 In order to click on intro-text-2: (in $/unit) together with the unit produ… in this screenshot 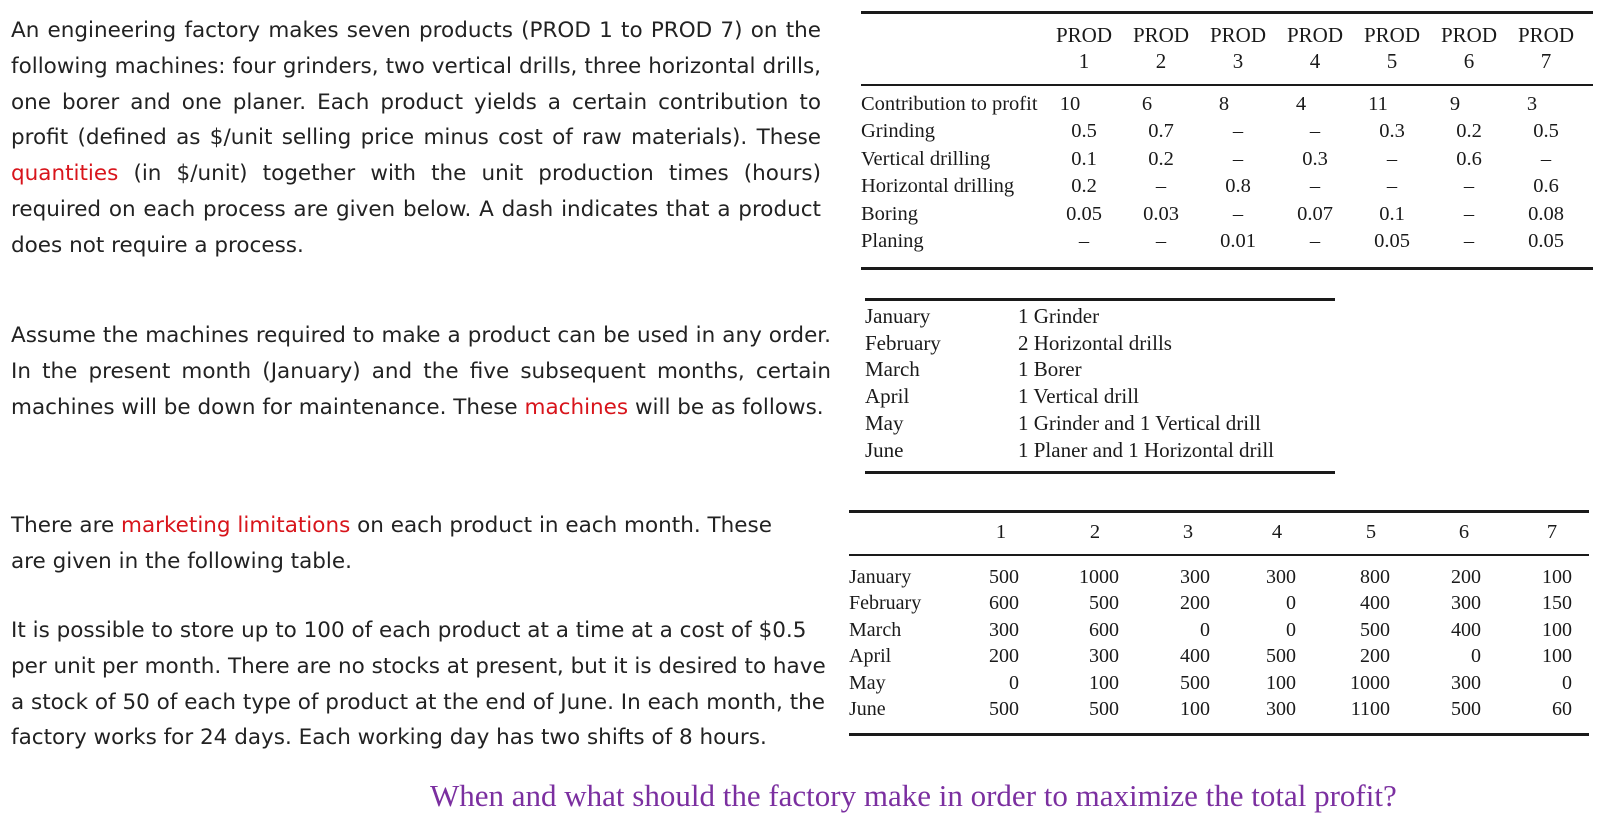, I will do `click(416, 209)`.